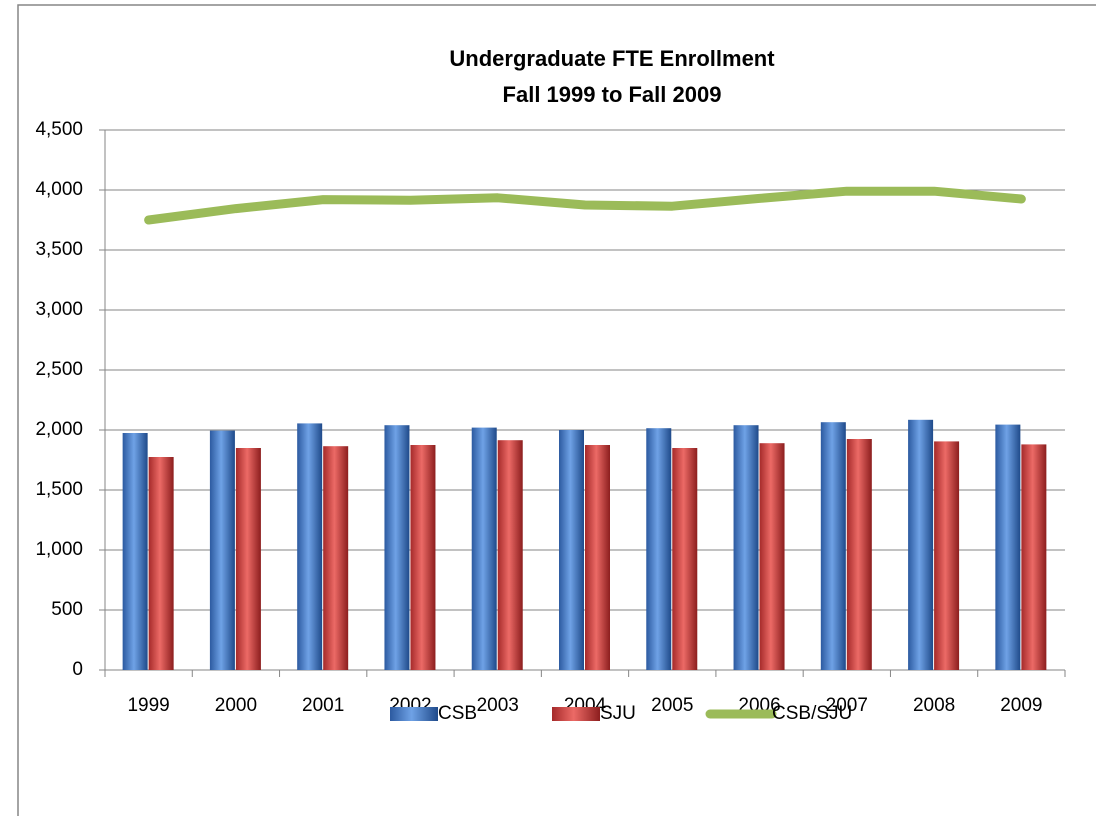 This screenshot has width=1096, height=821. What do you see at coordinates (59, 429) in the screenshot?
I see `y-tick-label: 2,000` at bounding box center [59, 429].